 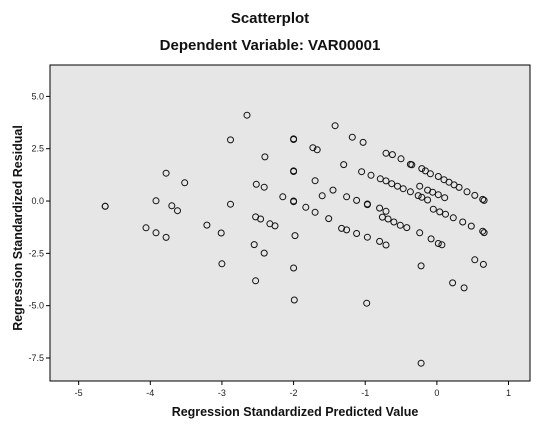 What do you see at coordinates (36, 358) in the screenshot?
I see `y-tick-label: -7.5` at bounding box center [36, 358].